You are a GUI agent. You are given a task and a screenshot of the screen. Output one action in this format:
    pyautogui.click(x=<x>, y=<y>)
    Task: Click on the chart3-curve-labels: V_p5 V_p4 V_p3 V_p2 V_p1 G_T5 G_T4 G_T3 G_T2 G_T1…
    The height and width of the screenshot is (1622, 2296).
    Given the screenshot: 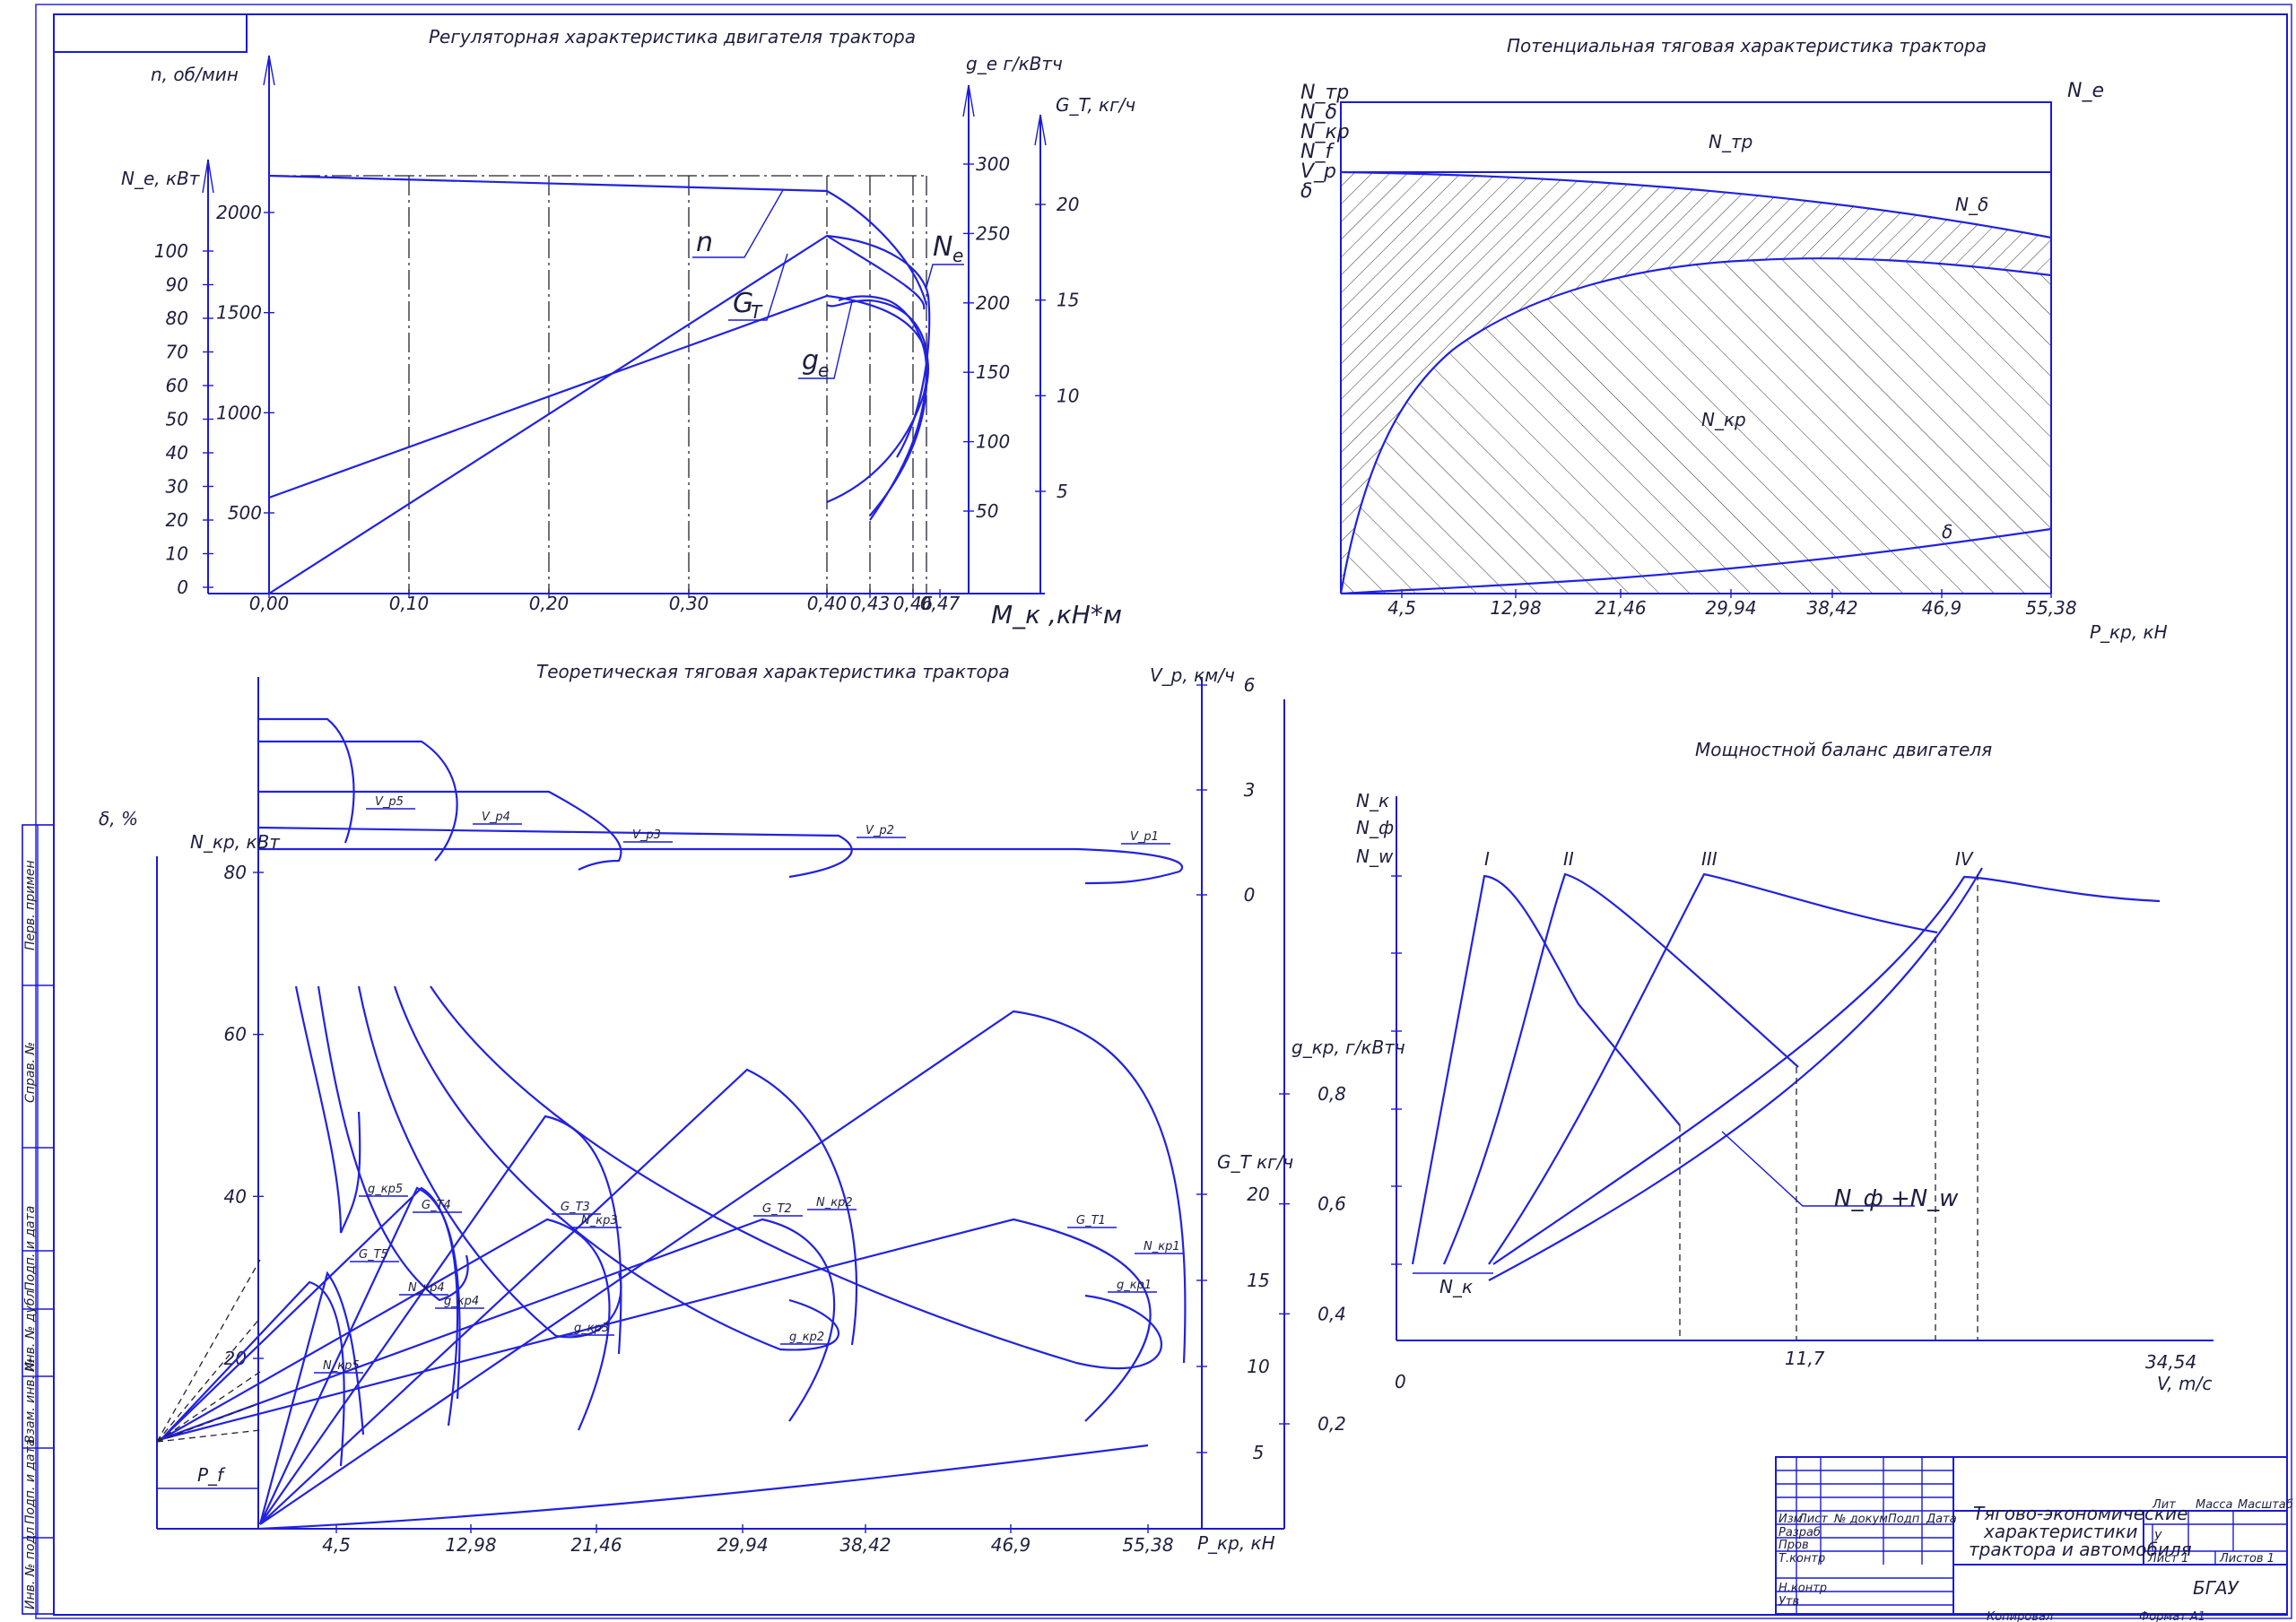 What is the action you would take?
    pyautogui.click(x=749, y=1084)
    